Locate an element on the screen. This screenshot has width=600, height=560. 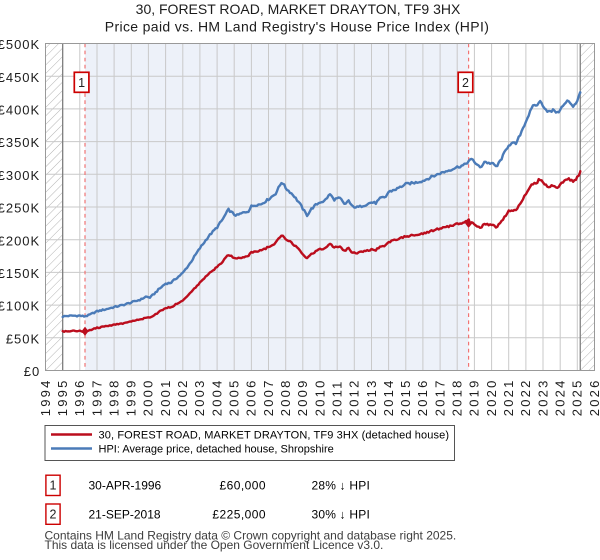
svg-text: 2024 is located at coordinates (560, 397).